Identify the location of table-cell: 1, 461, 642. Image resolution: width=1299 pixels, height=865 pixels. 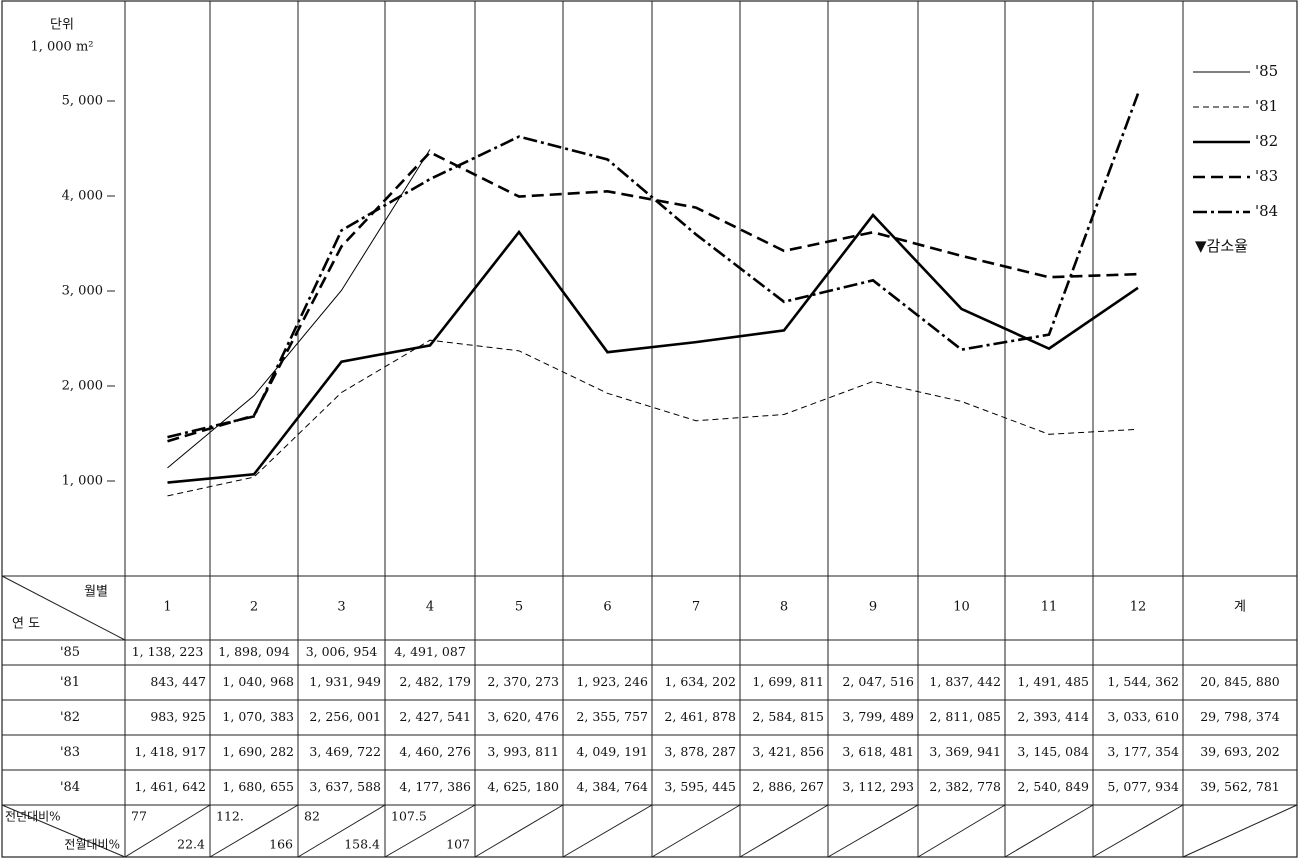
(170, 786).